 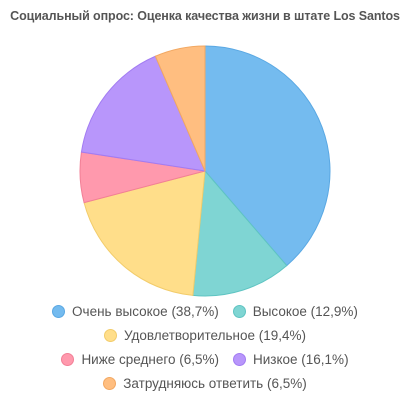 What do you see at coordinates (180, 108) in the screenshot?
I see `pie-slice-undecided` at bounding box center [180, 108].